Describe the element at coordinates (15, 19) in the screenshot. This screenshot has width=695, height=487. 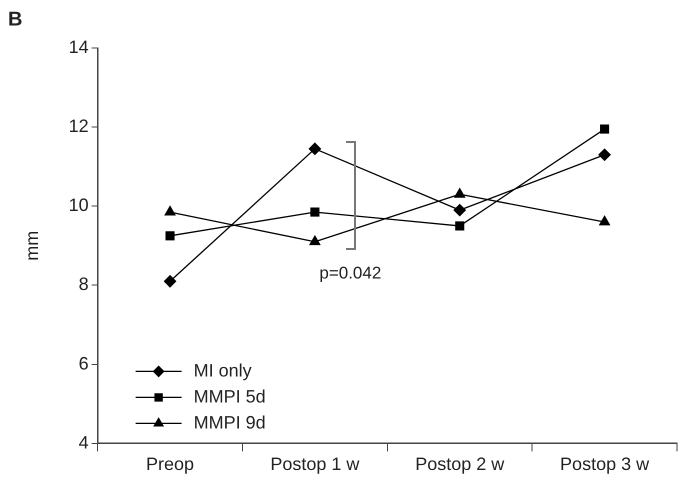
I see `text: B` at that location.